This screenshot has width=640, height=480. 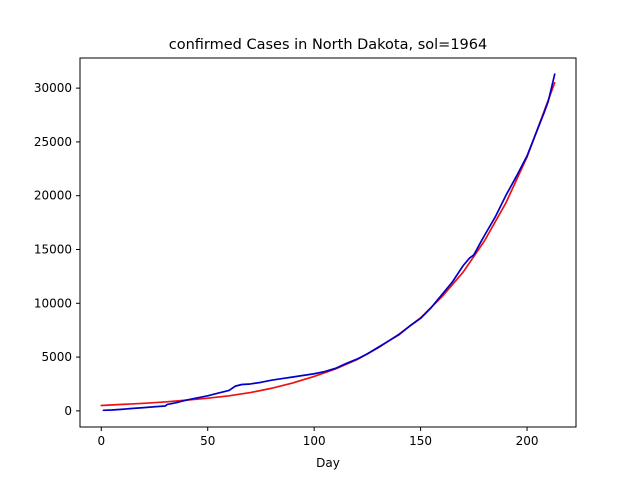 What do you see at coordinates (527, 441) in the screenshot?
I see `x-tick-label: 200` at bounding box center [527, 441].